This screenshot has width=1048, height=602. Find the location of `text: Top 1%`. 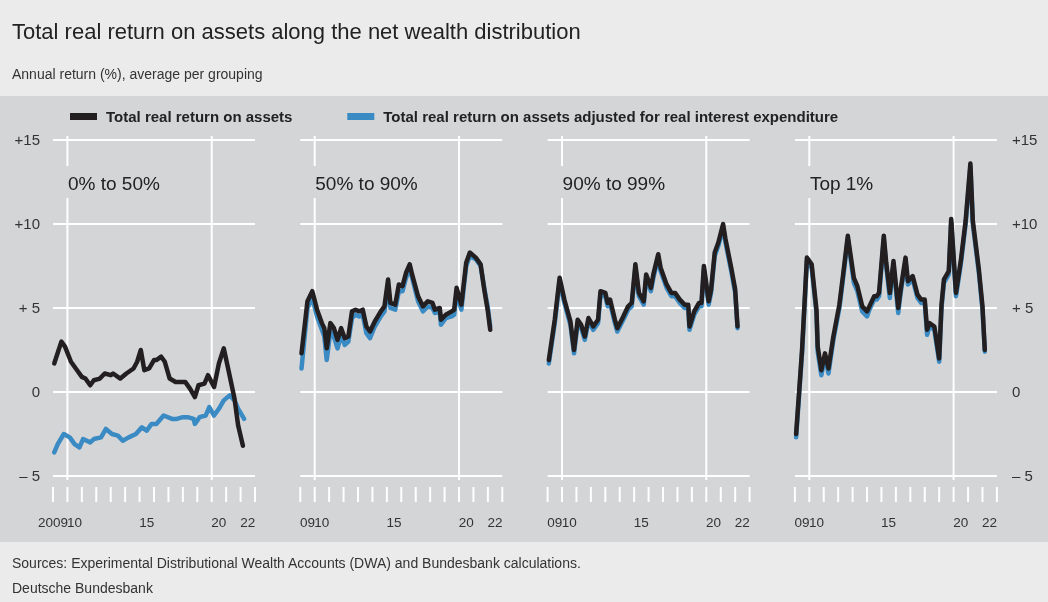

text: Top 1% is located at coordinates (841, 183).